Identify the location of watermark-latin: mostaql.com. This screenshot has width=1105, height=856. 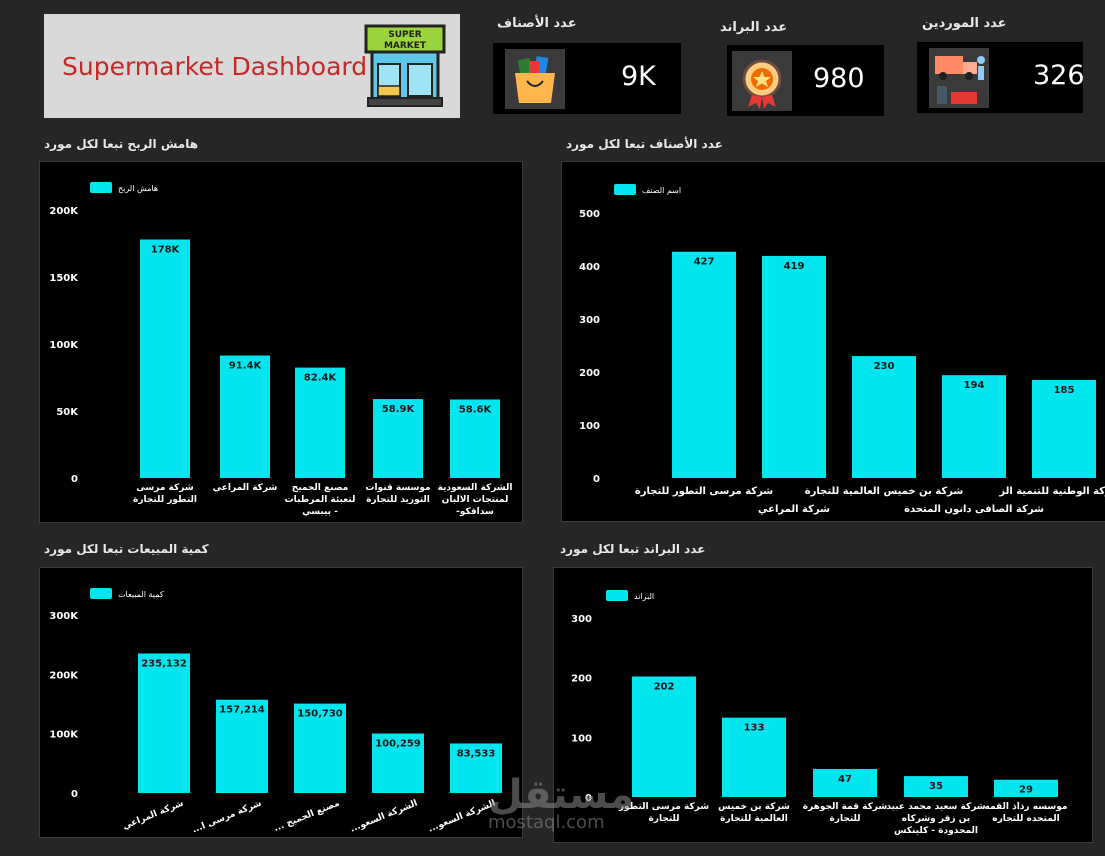
(546, 822).